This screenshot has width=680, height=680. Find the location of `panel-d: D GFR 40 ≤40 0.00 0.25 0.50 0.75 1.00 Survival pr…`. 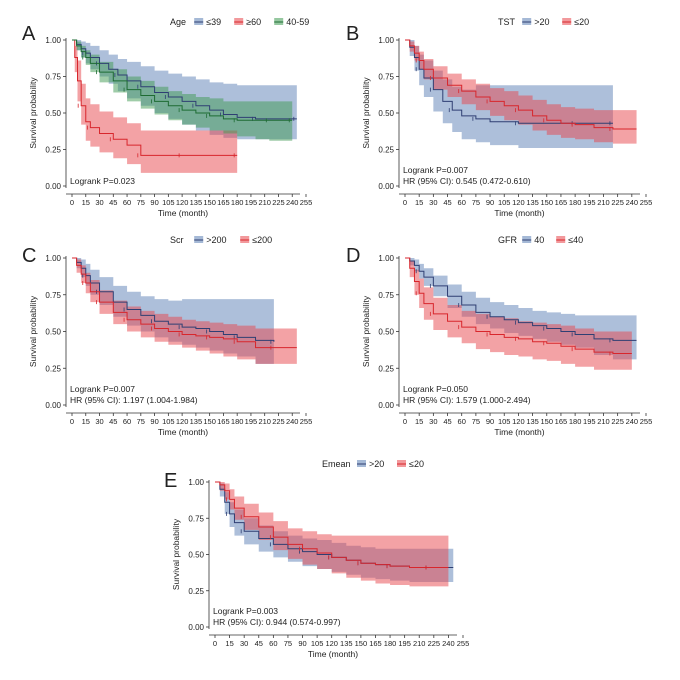

panel-d: D GFR 40 ≤40 0.00 0.25 0.50 0.75 1.00 Survival pr… is located at coordinates (499, 336).